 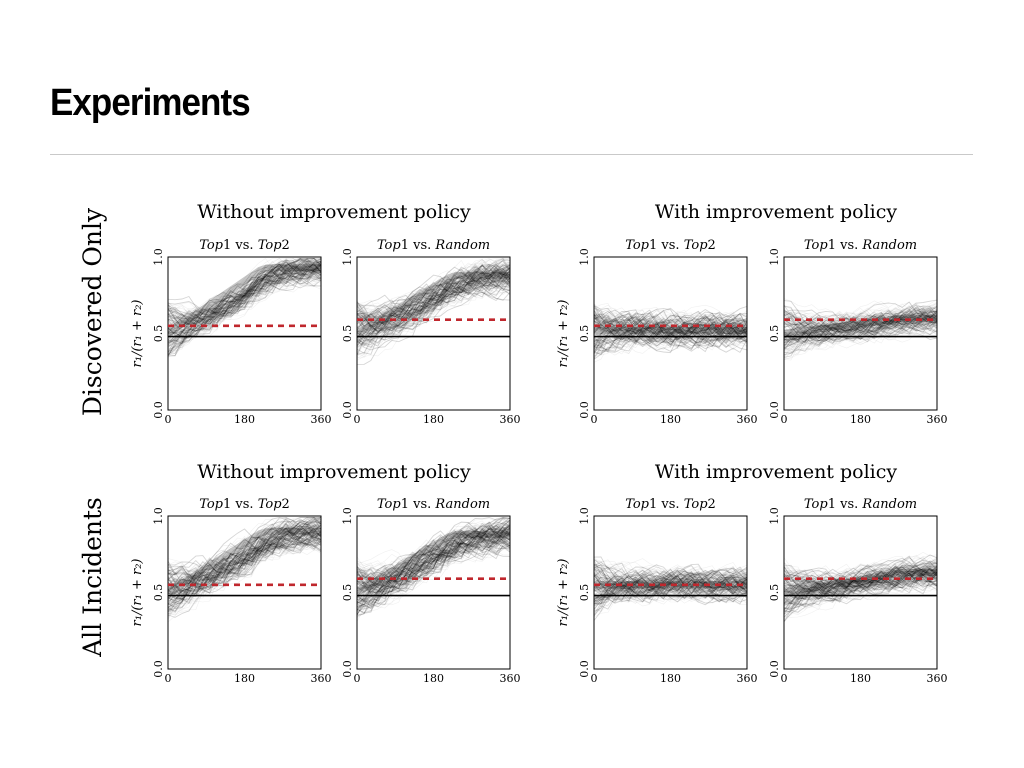 I want to click on y-tick-label: 0.5, so click(x=774, y=334).